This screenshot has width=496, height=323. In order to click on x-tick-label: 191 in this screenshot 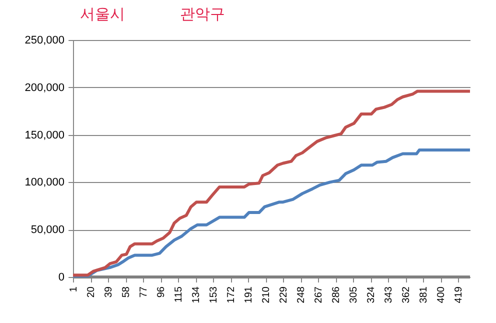, I will do `click(249, 295)`.